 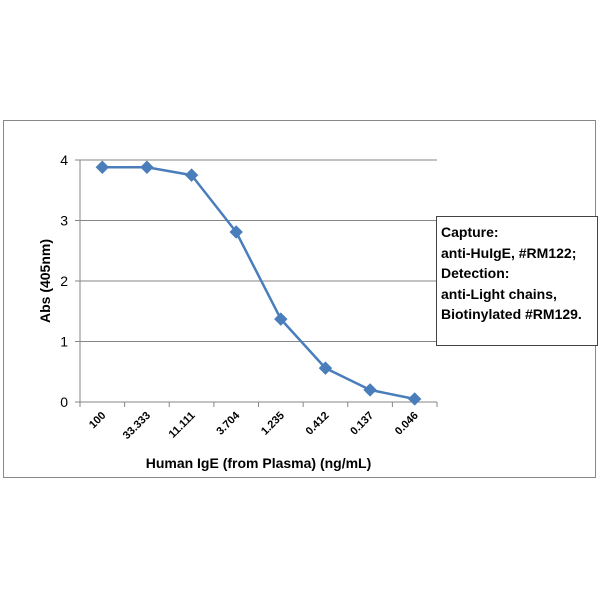 What do you see at coordinates (97, 420) in the screenshot?
I see `x-tick-label-100: 100` at bounding box center [97, 420].